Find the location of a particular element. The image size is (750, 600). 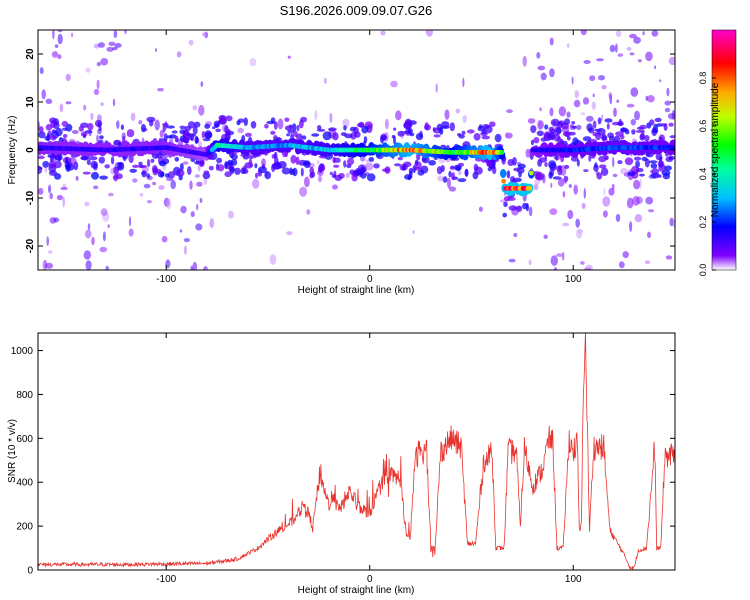

y-tick-label: 0 is located at coordinates (30, 150).